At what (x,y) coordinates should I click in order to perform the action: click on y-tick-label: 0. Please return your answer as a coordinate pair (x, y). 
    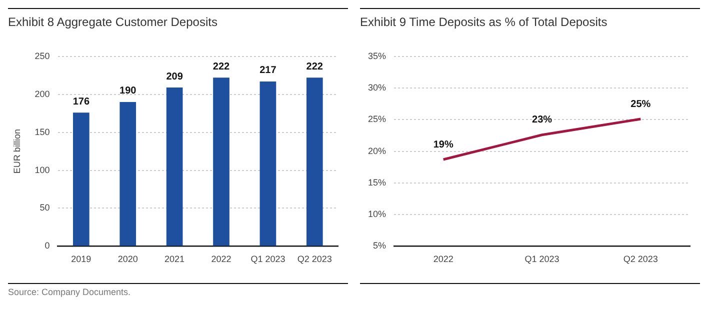
    Looking at the image, I should click on (47, 245).